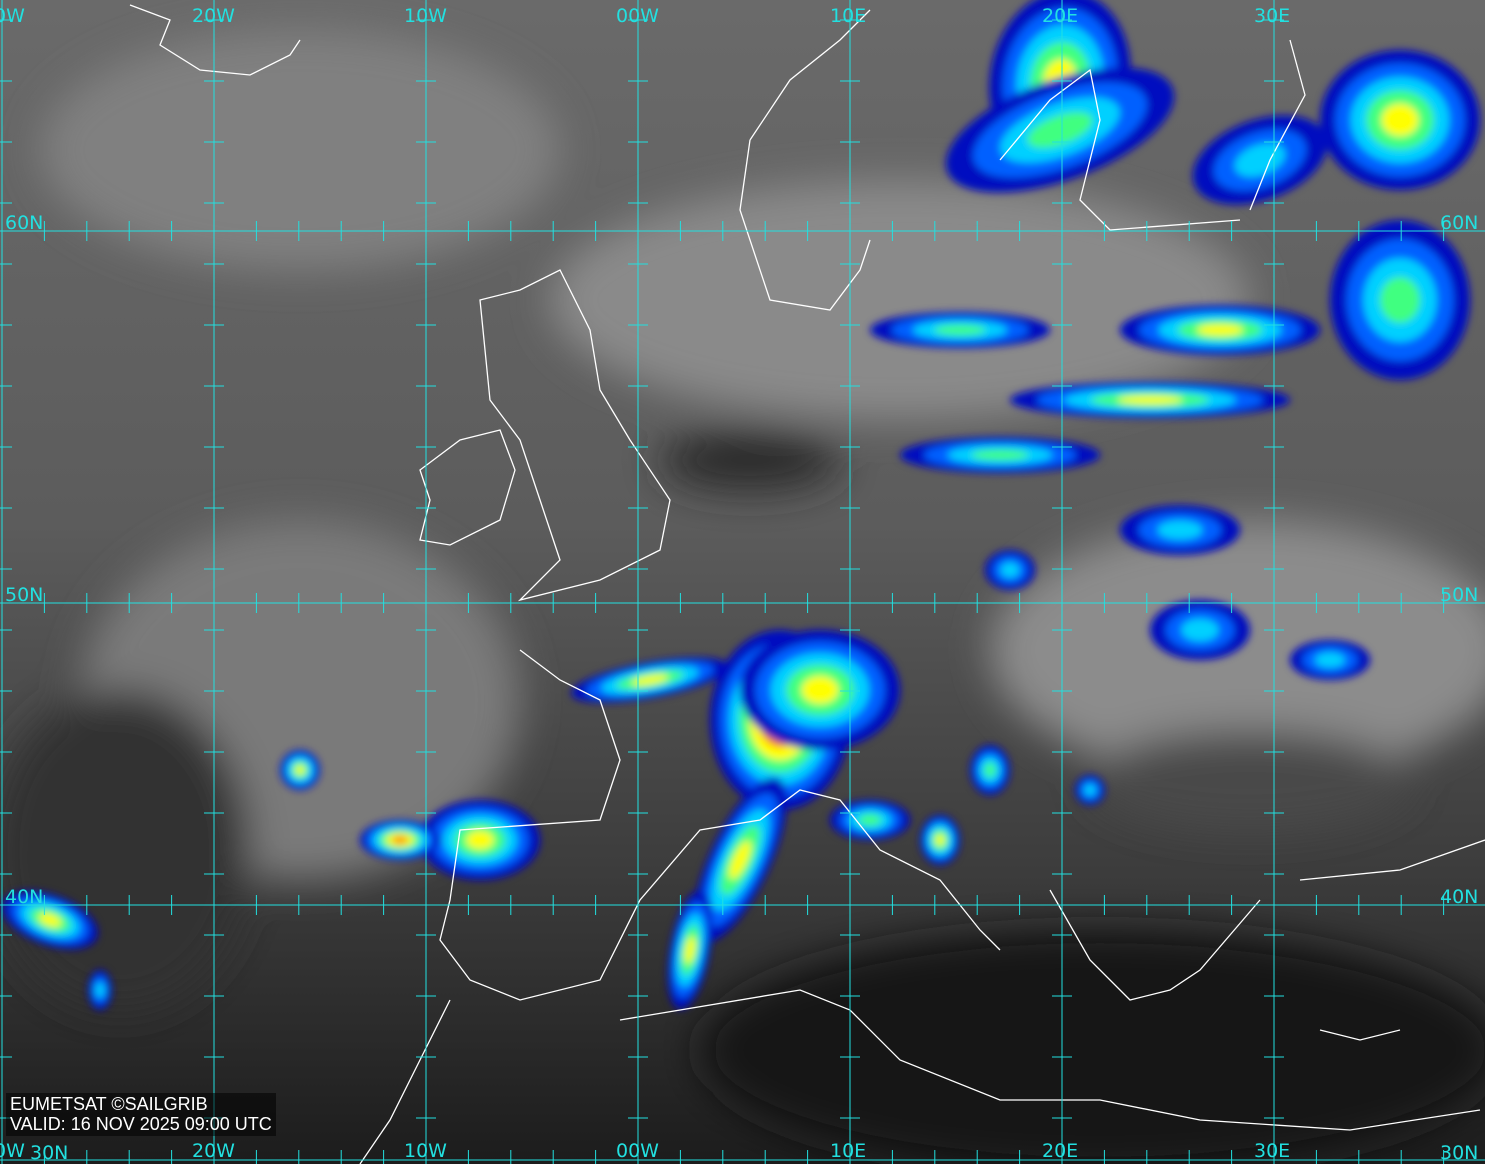 This screenshot has height=1164, width=1485. What do you see at coordinates (213, 16) in the screenshot?
I see `lon-label-top: 20W` at bounding box center [213, 16].